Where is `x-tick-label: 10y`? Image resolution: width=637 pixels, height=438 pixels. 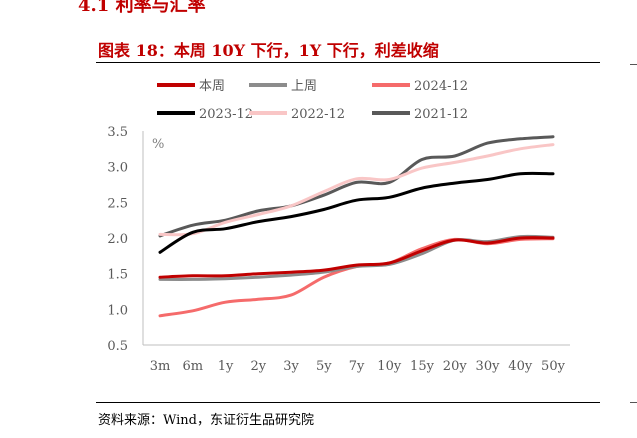 x-tick-label: 10y is located at coordinates (389, 366).